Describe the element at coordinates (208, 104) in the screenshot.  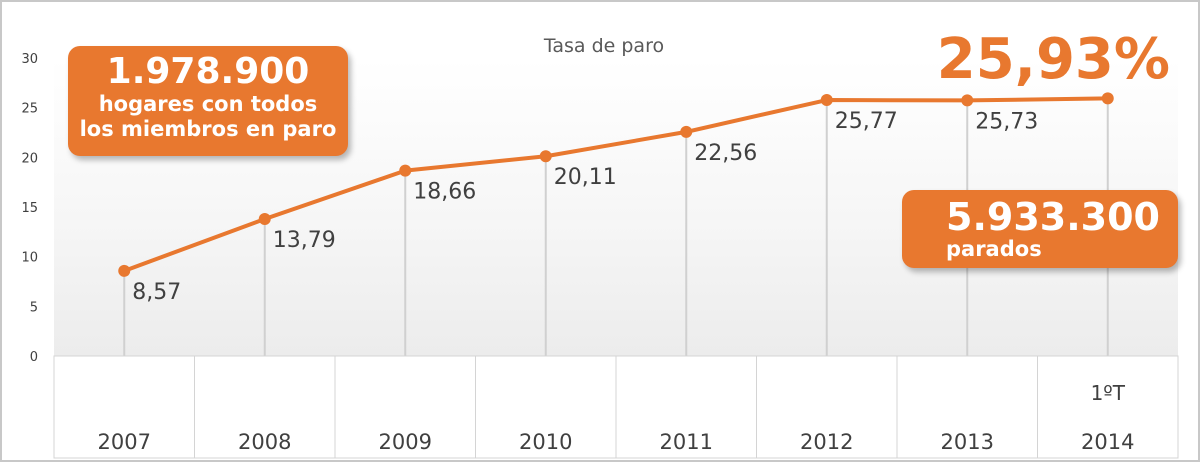
I see `hogares-label-line1: hogares con todos` at that location.